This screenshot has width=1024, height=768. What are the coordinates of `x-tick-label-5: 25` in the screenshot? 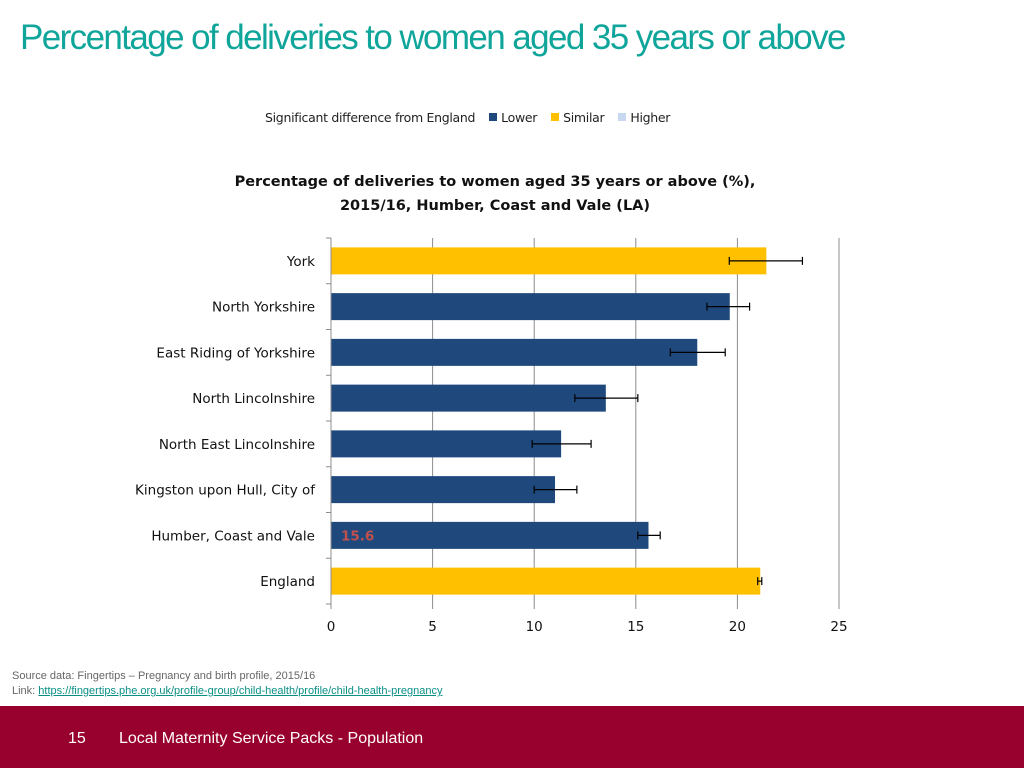 It's located at (838, 627).